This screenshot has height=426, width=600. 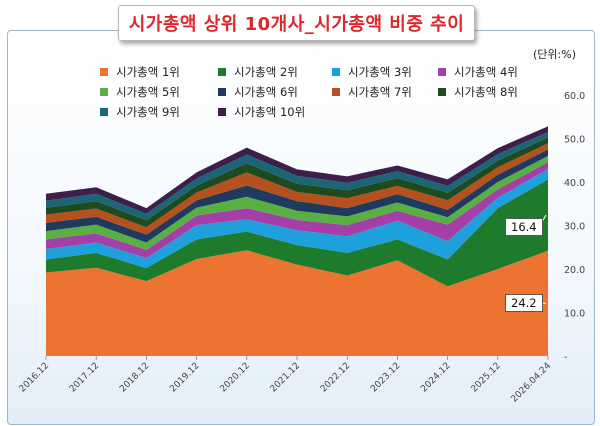 I want to click on x-tick-label: 2025.12, so click(x=486, y=377).